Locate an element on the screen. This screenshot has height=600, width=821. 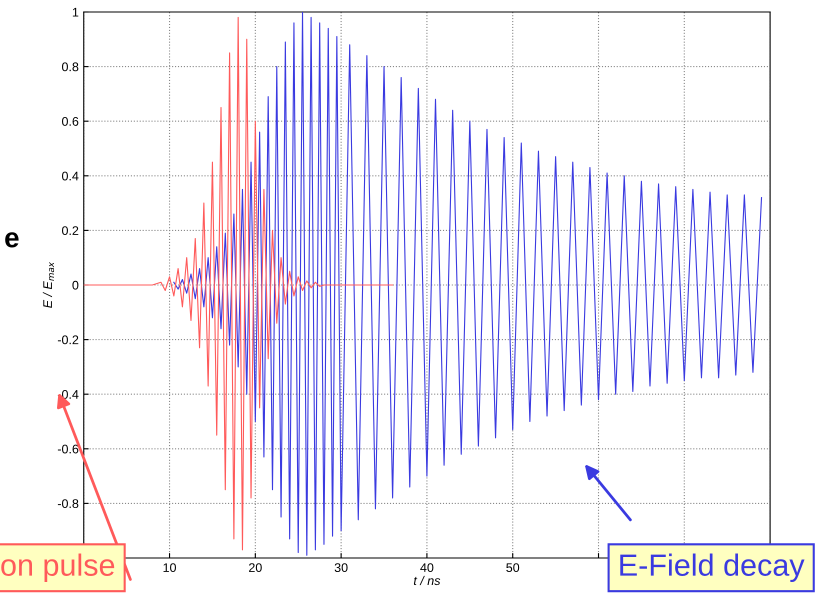
y-tick-label: -0.6 is located at coordinates (68, 449).